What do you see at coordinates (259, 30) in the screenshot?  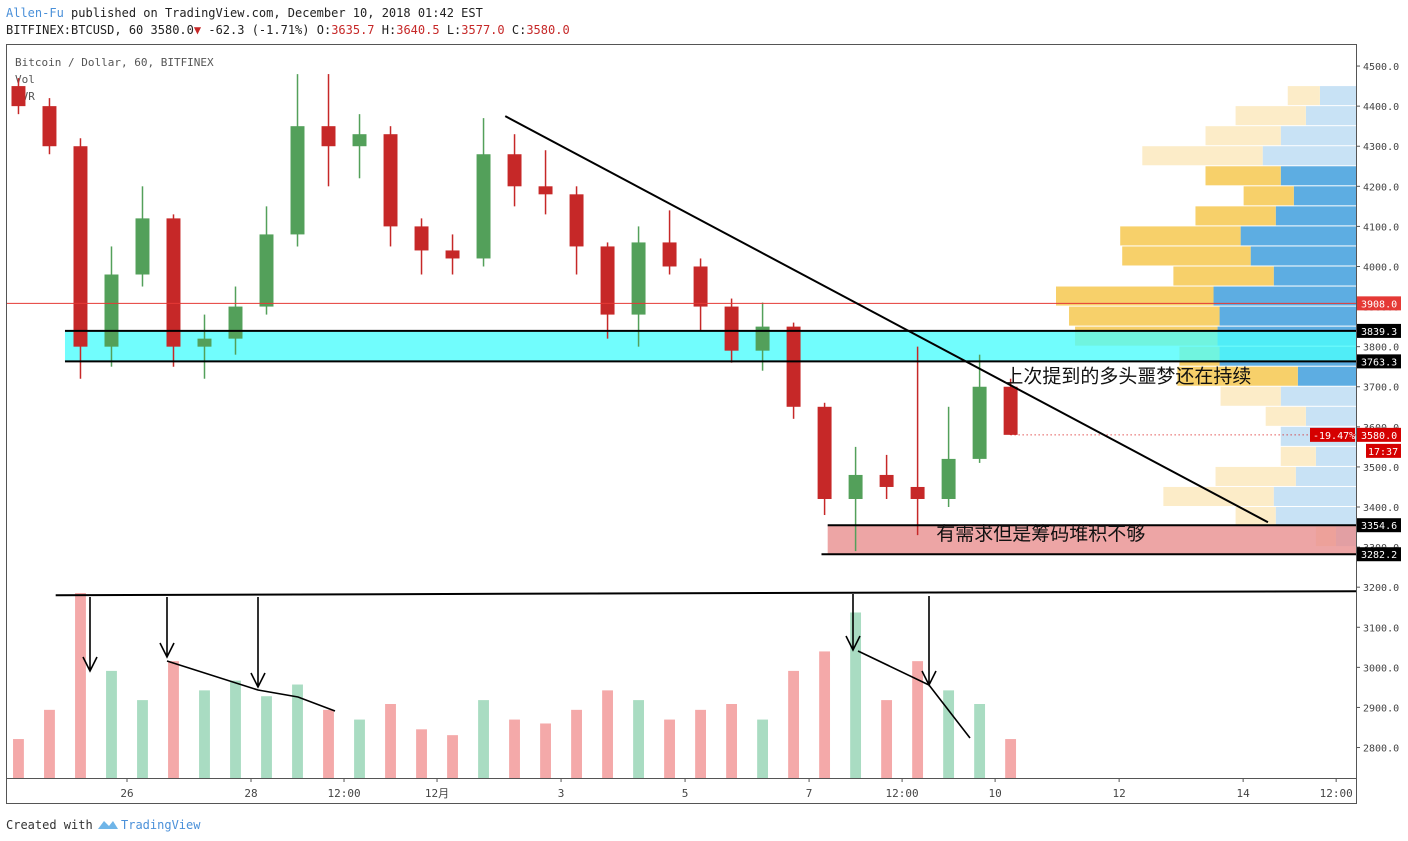 I see `change: -62.3 (-1.71%)` at bounding box center [259, 30].